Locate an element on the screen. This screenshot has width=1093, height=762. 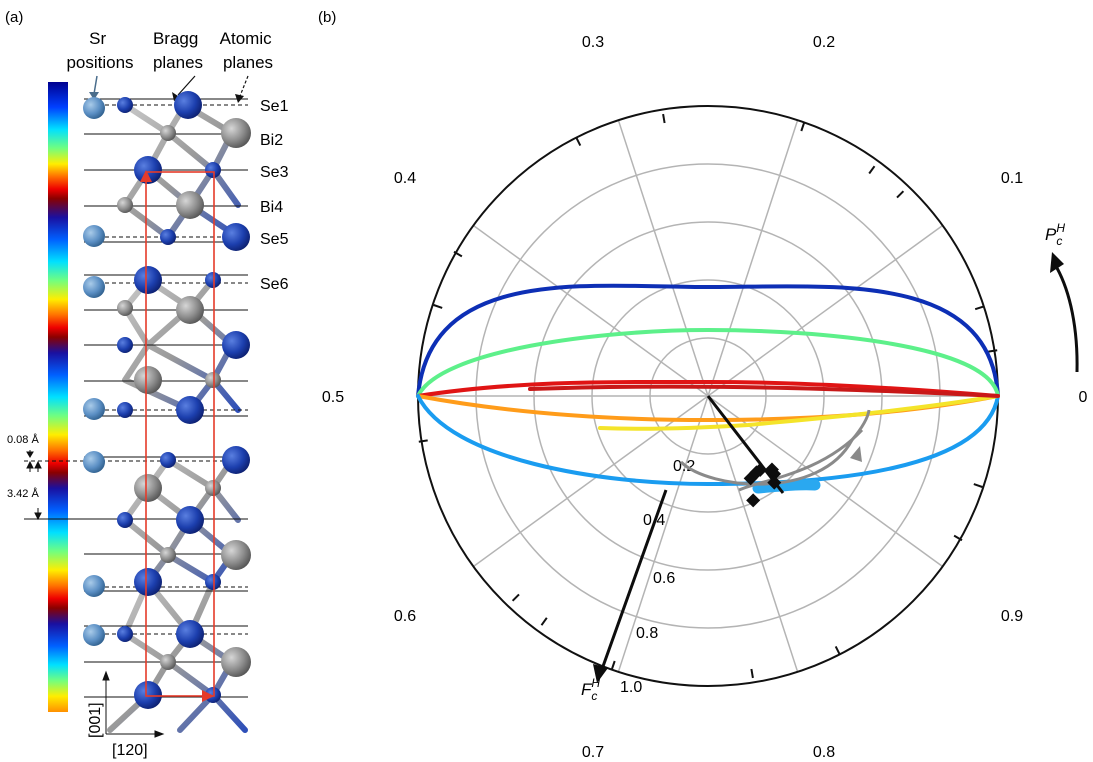
color-bar is located at coordinates (58, 397).